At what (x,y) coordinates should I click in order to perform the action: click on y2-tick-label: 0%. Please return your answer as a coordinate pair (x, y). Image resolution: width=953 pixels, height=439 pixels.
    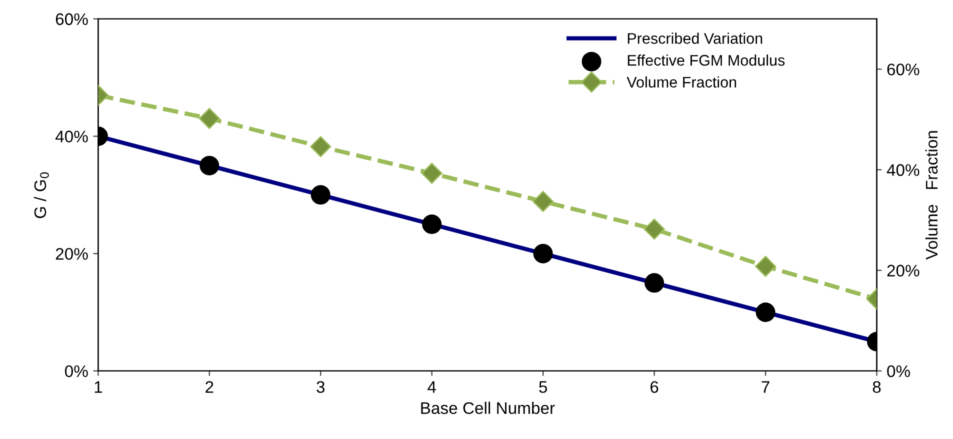
    Looking at the image, I should click on (898, 371).